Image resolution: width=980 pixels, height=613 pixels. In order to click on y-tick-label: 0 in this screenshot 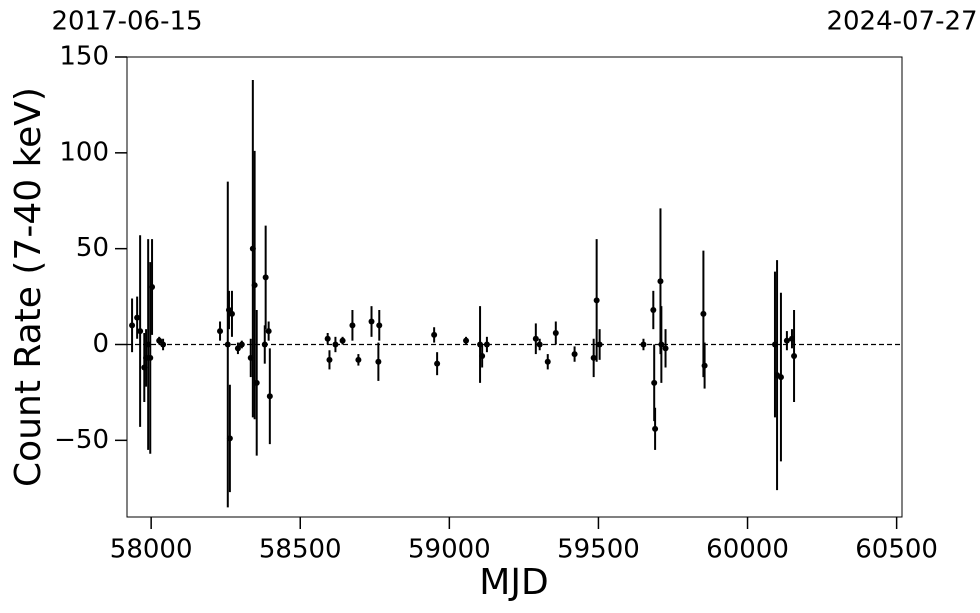, I will do `click(100, 344)`.